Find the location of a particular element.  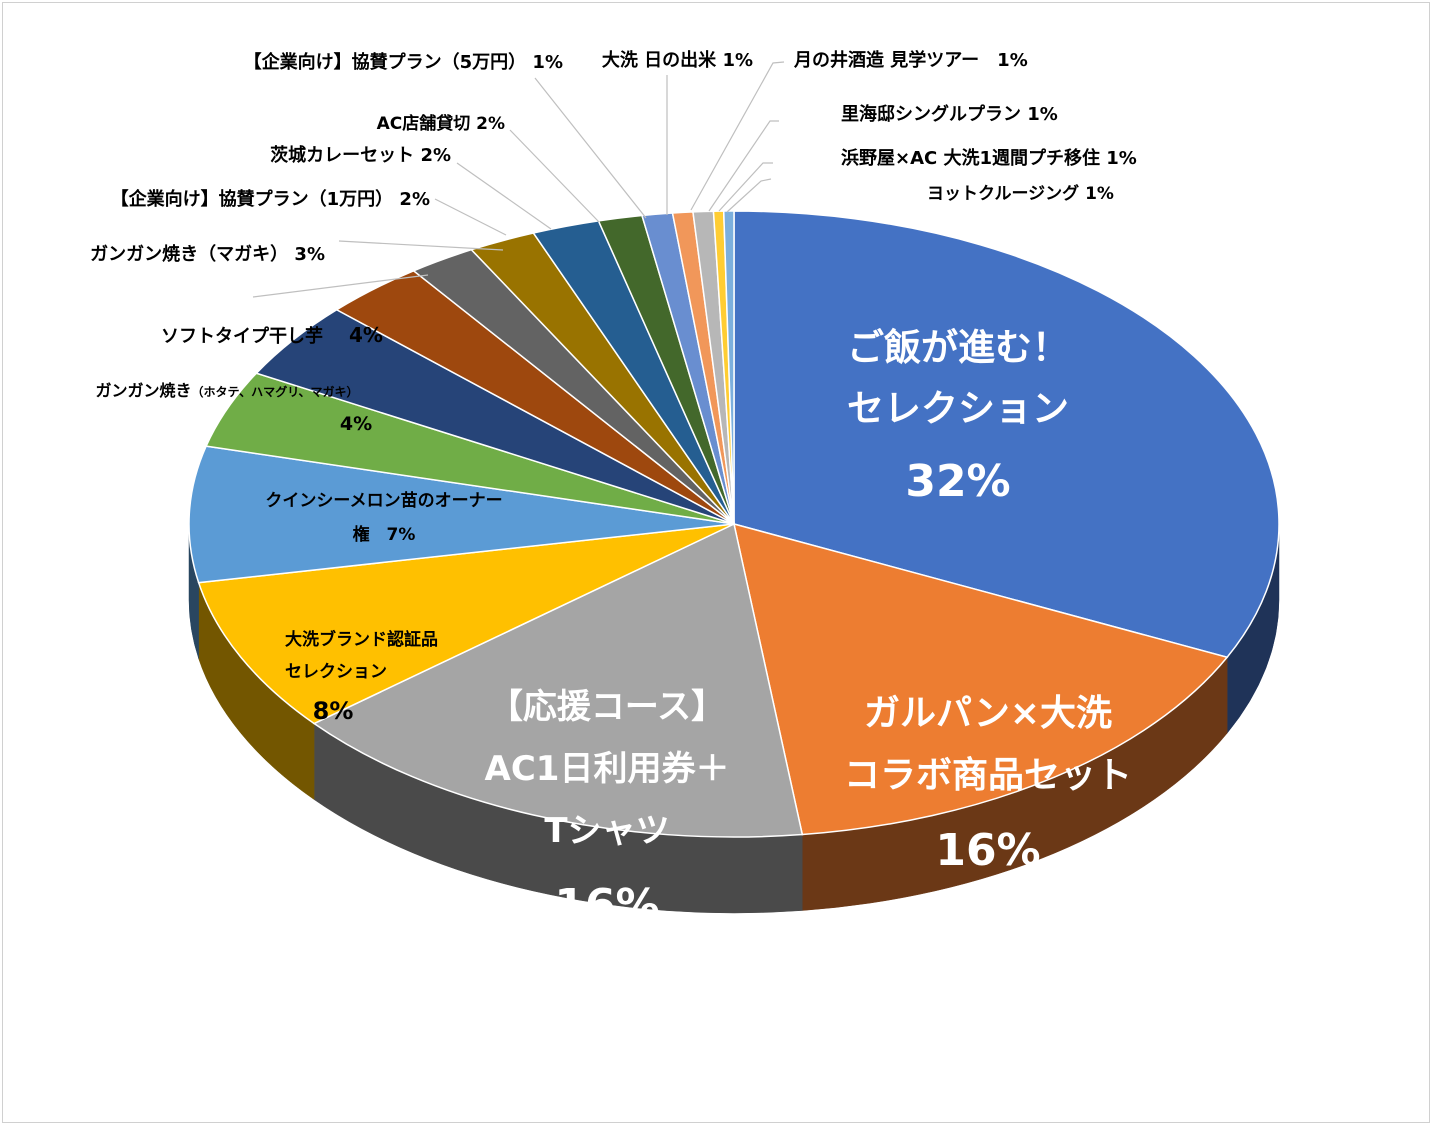

slice-label-text-11: 【企業向け】協賛プラン（5万円） 1% is located at coordinates (403, 62).